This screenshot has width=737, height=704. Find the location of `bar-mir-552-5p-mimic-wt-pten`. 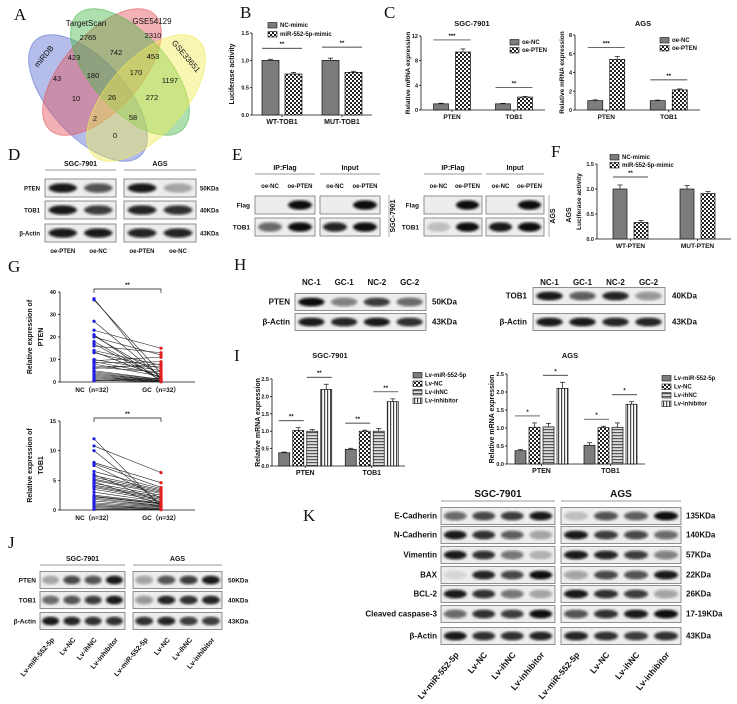

bar-mir-552-5p-mimic-wt-pten is located at coordinates (641, 231).